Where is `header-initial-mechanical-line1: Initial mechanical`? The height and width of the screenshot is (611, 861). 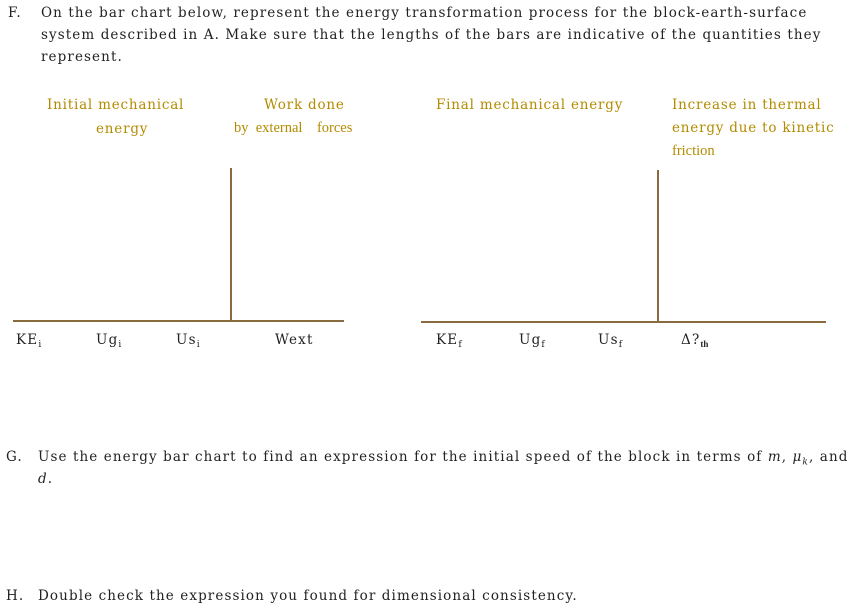 header-initial-mechanical-line1: Initial mechanical is located at coordinates (116, 105).